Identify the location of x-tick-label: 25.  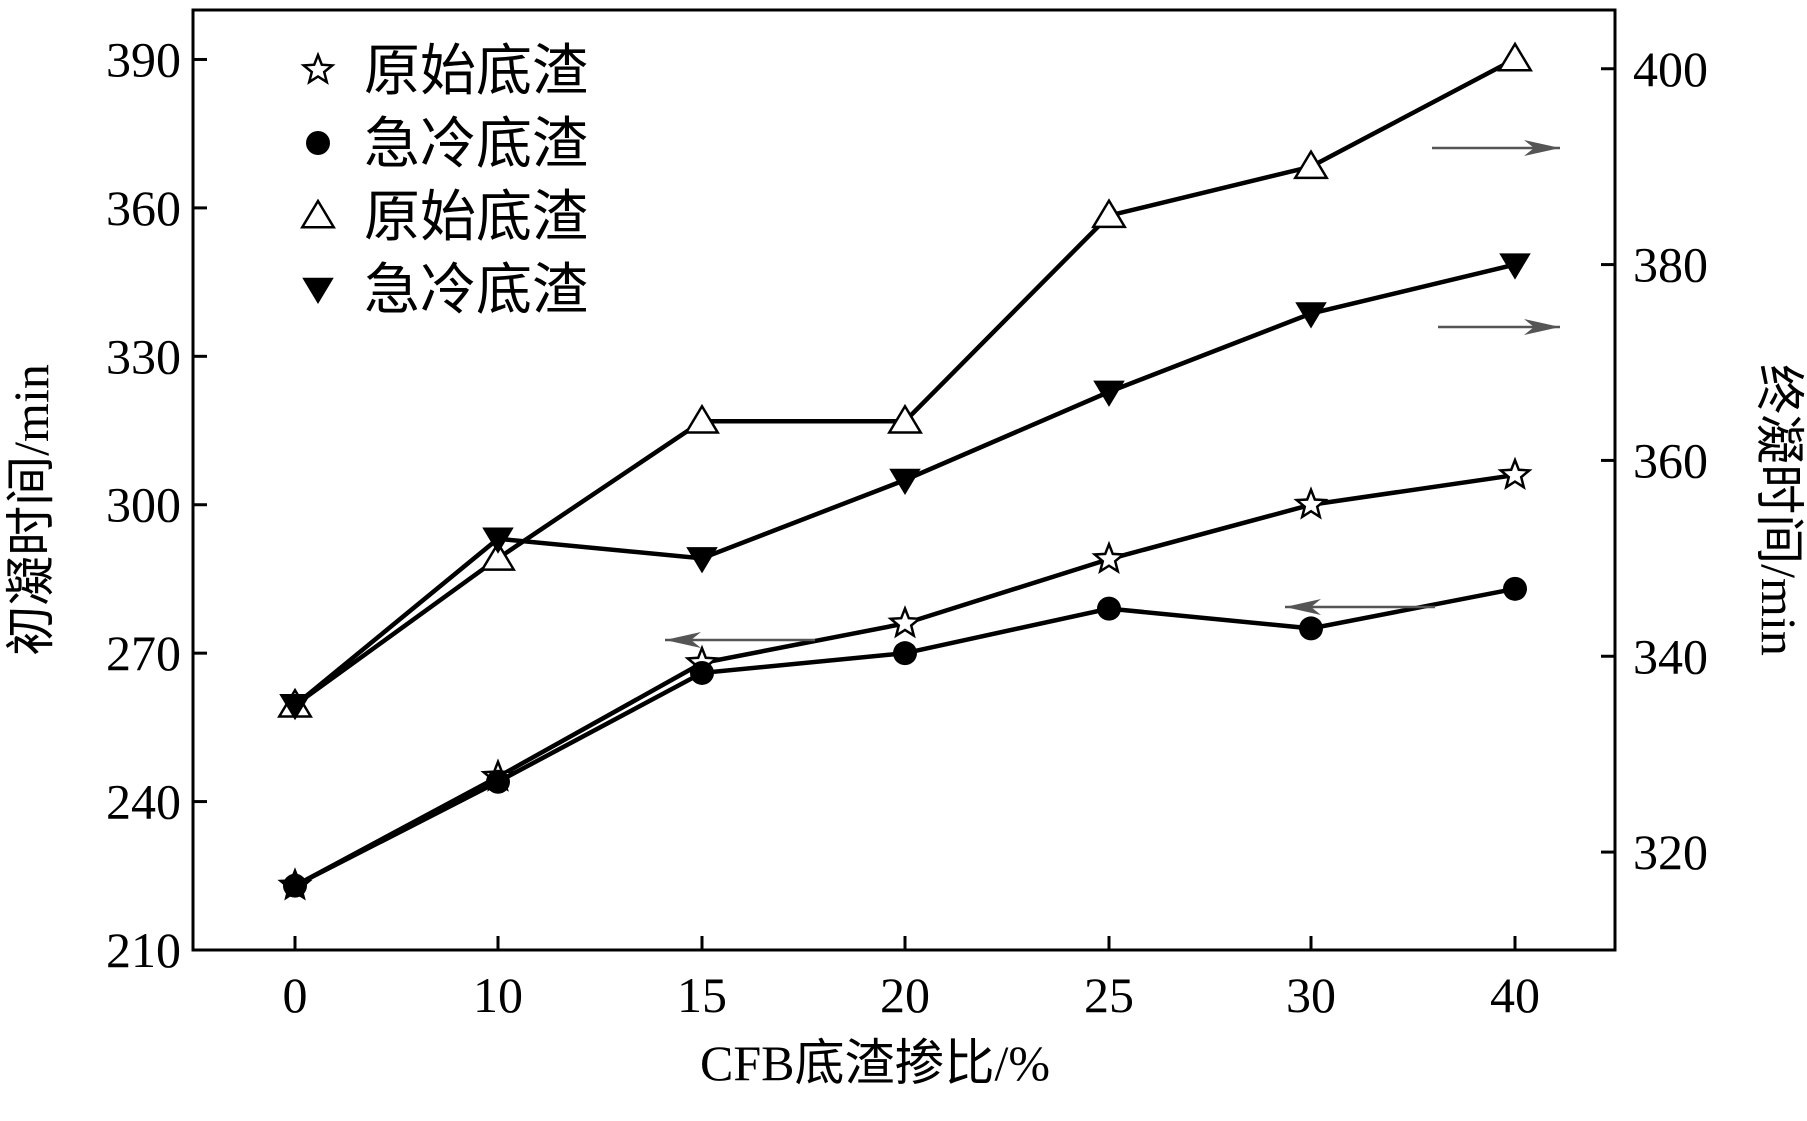
(1109, 995).